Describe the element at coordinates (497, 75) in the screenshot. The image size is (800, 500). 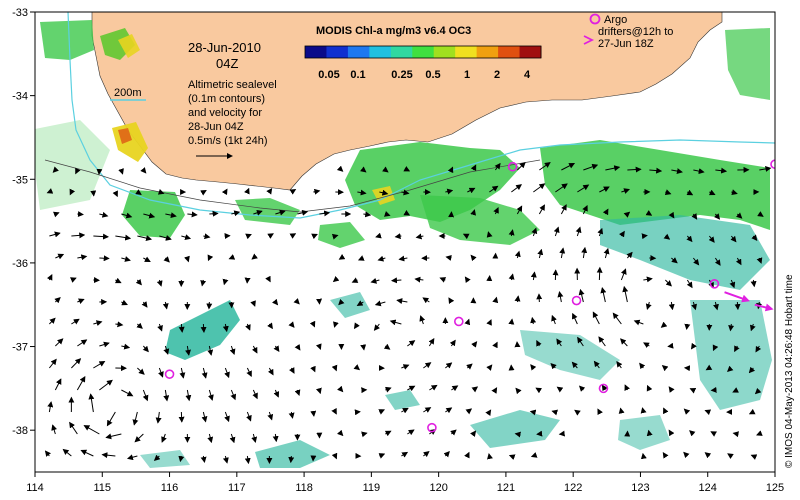
I see `colorbar-tick-label: 2` at that location.